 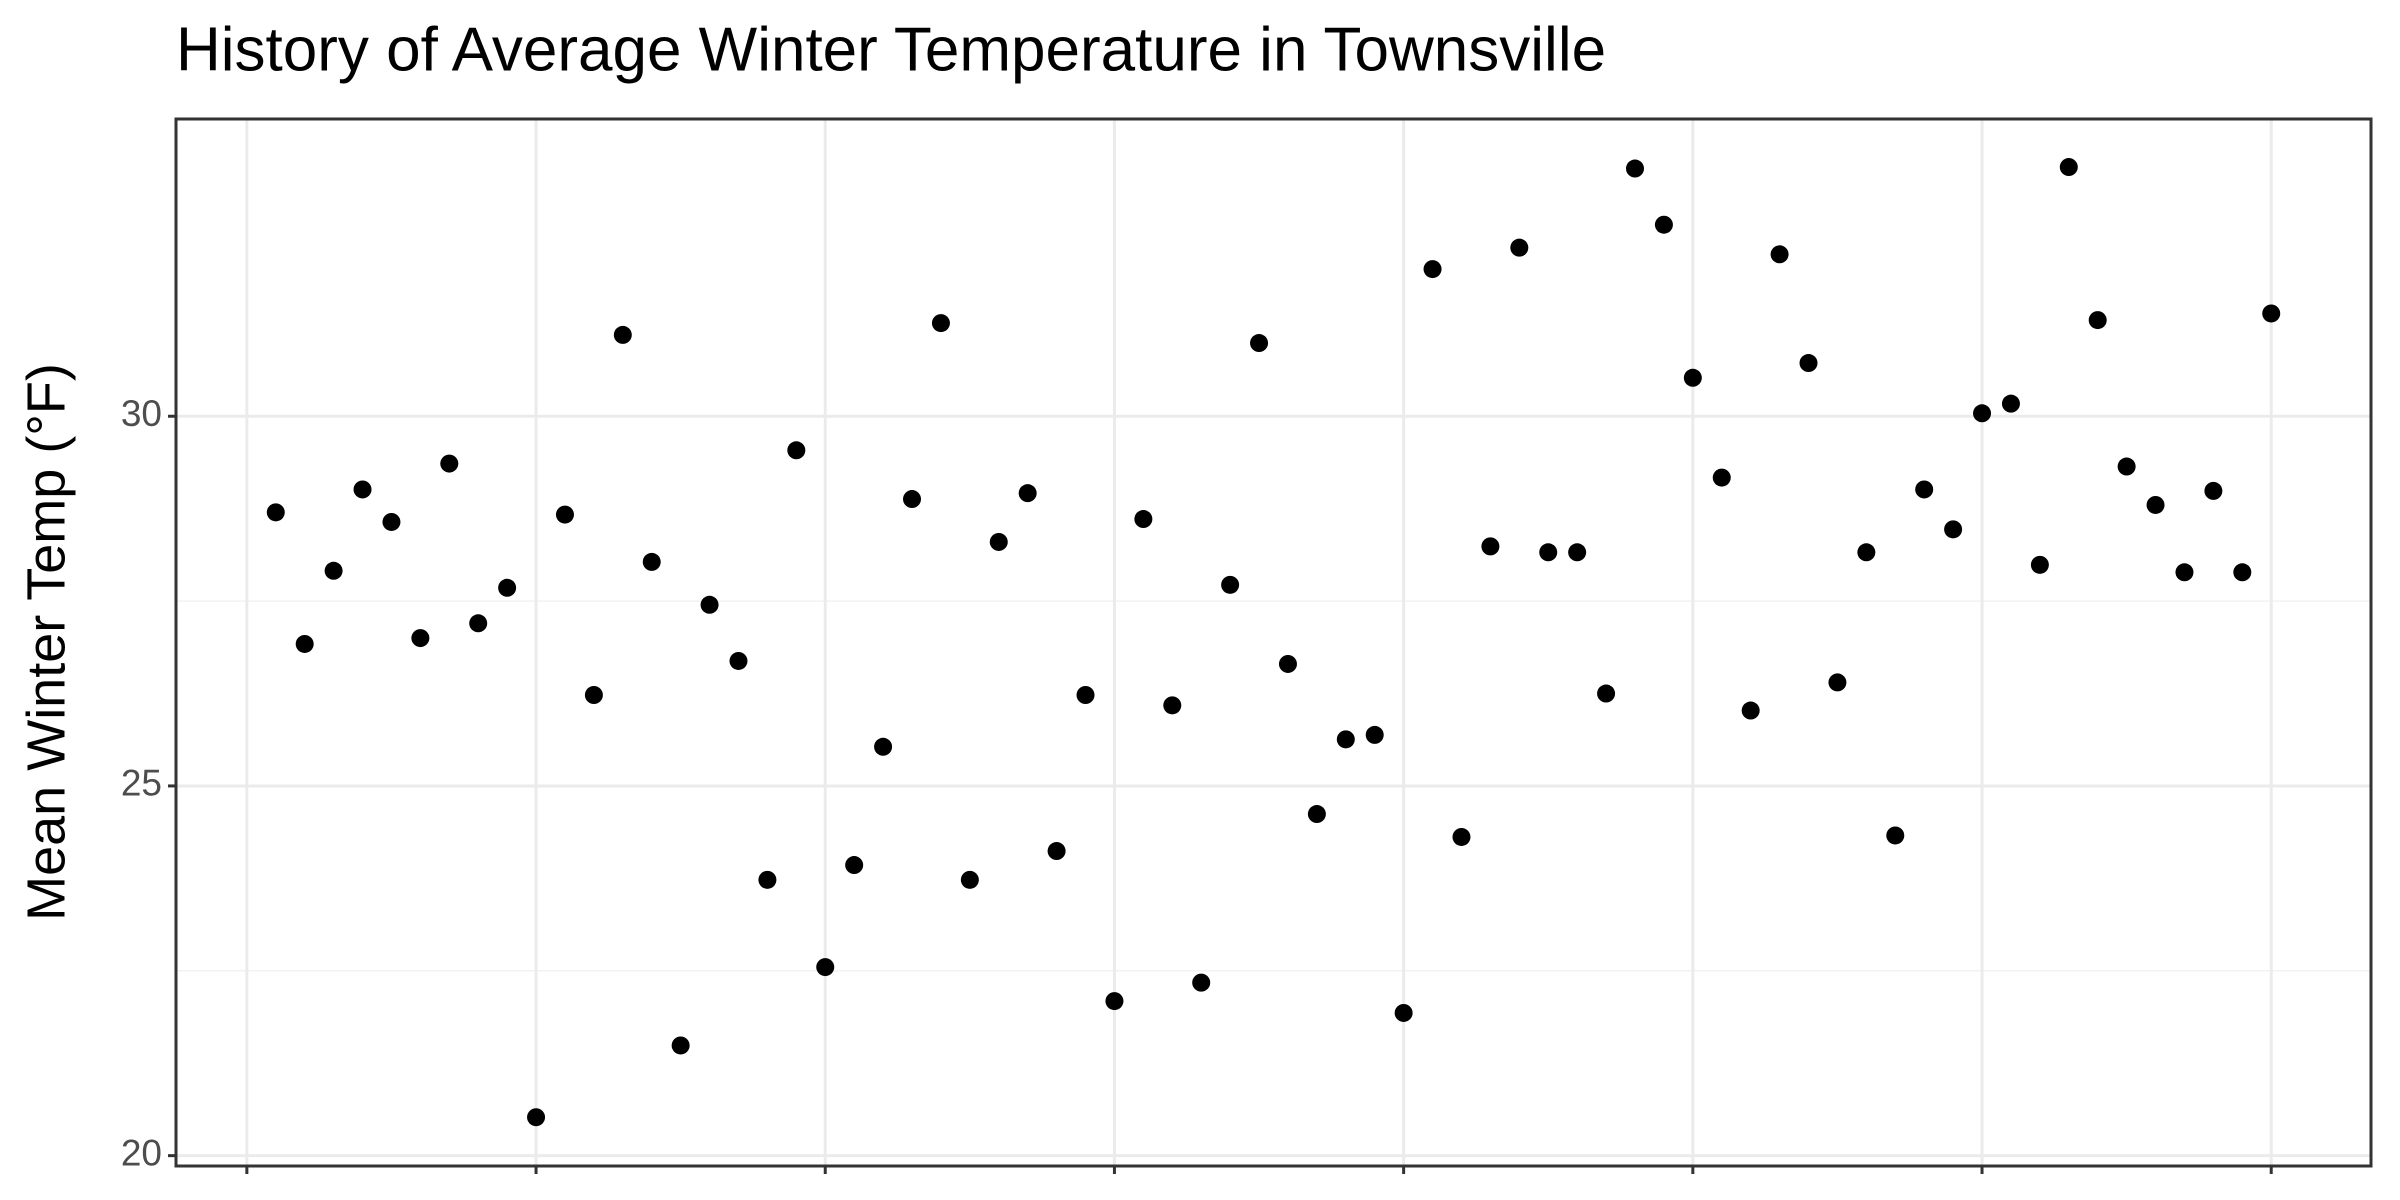 What do you see at coordinates (141, 783) in the screenshot?
I see `y-tick-label: 25` at bounding box center [141, 783].